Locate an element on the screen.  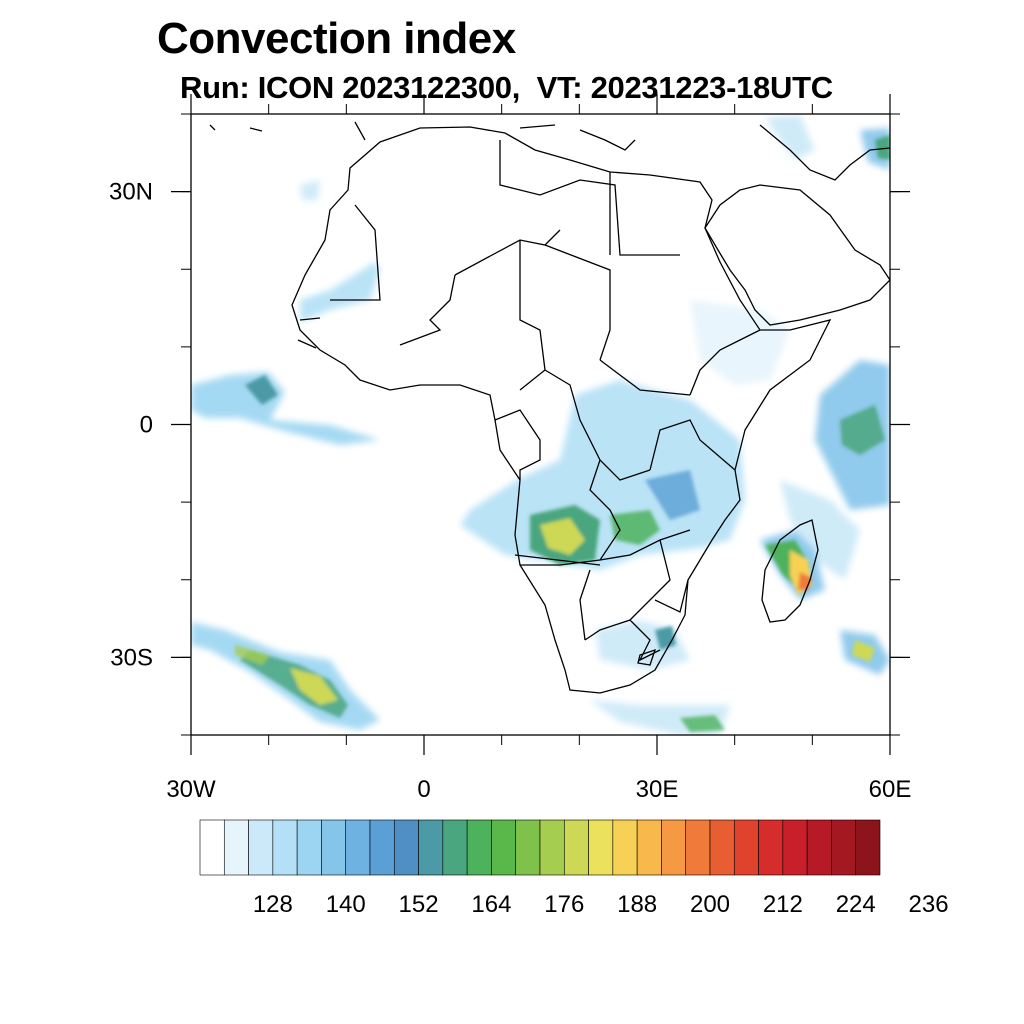
colorbar-label: 152 is located at coordinates (419, 904).